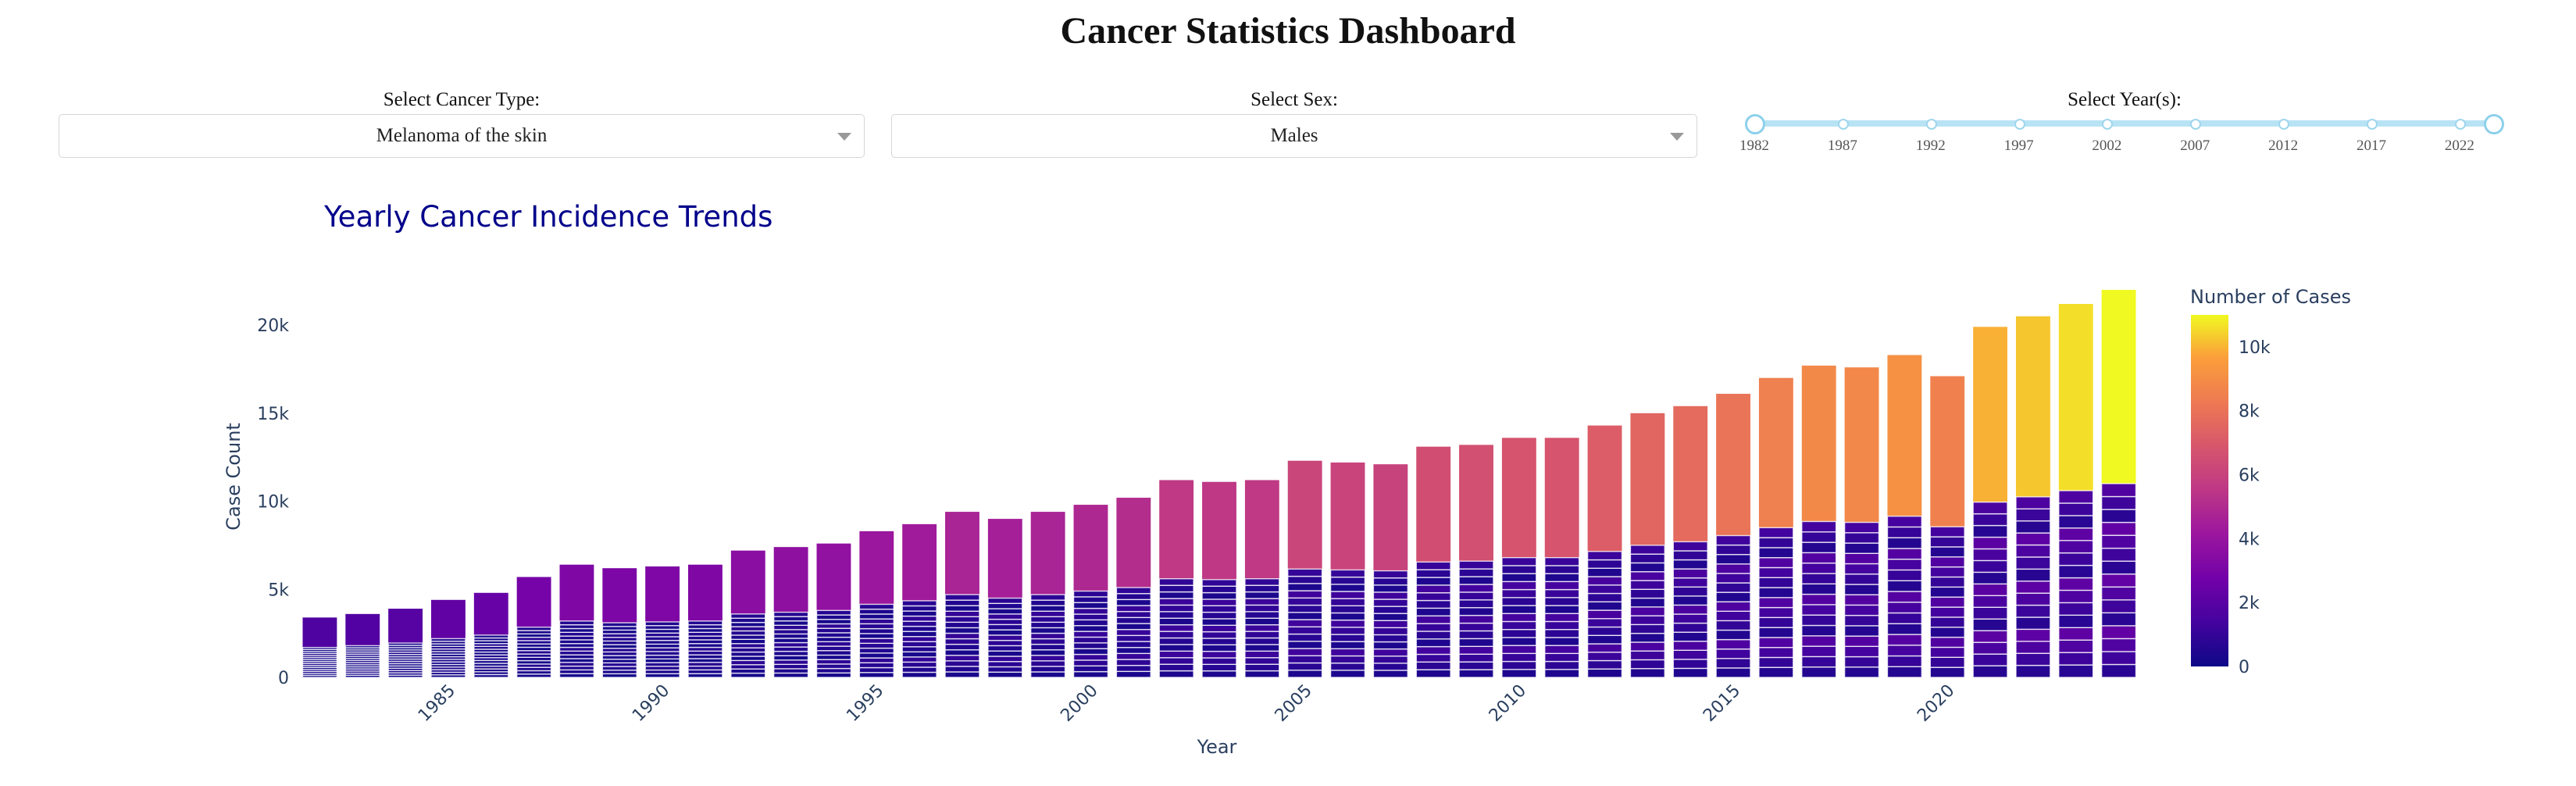  I want to click on sex-dropdown: Males, so click(1294, 136).